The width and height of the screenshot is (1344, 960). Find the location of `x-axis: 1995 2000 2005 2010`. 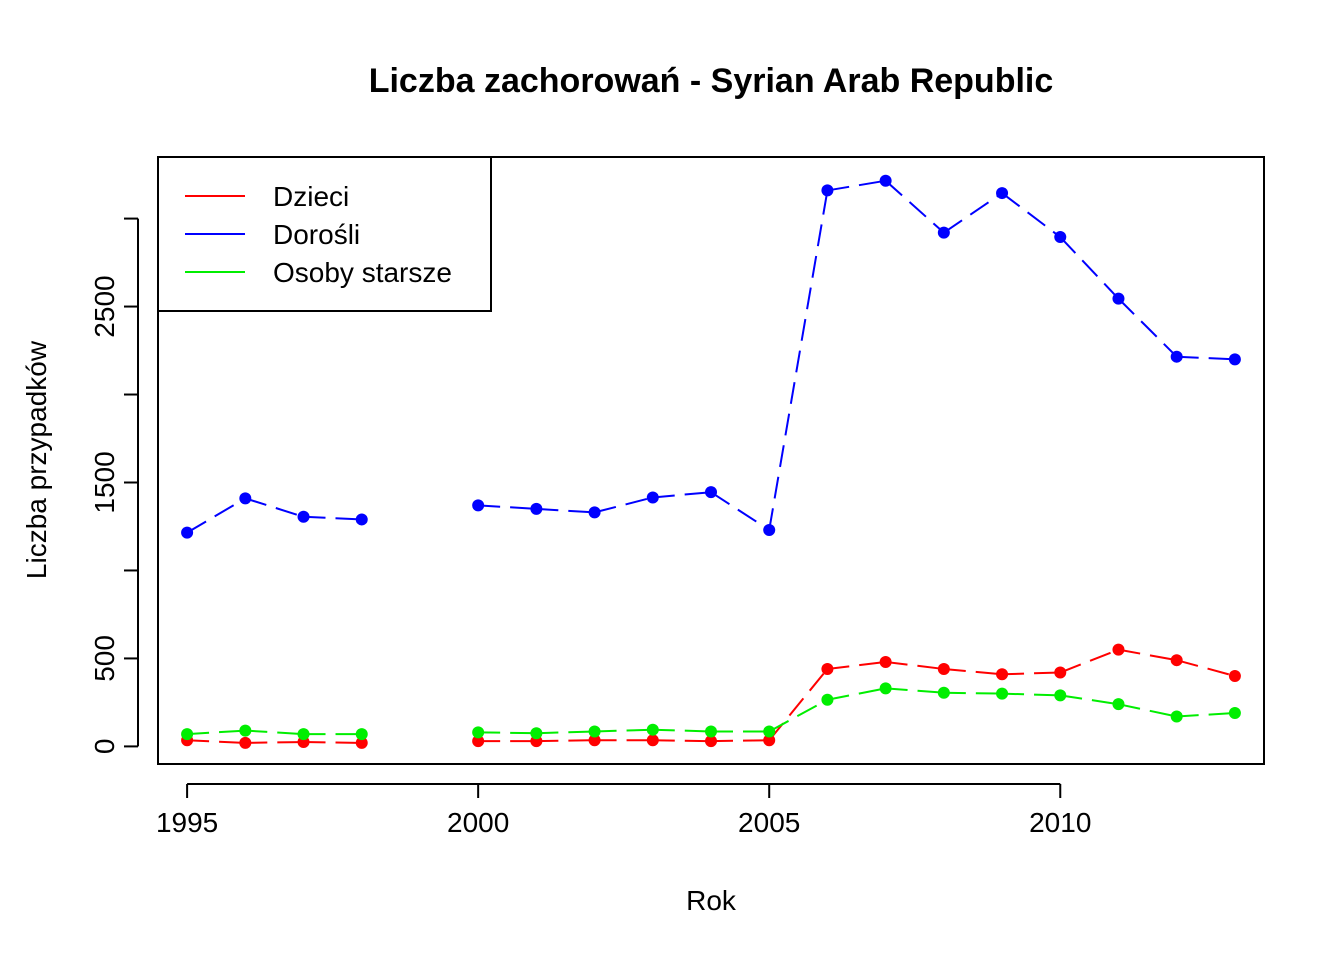

x-axis: 1995 2000 2005 2010 is located at coordinates (623, 810).